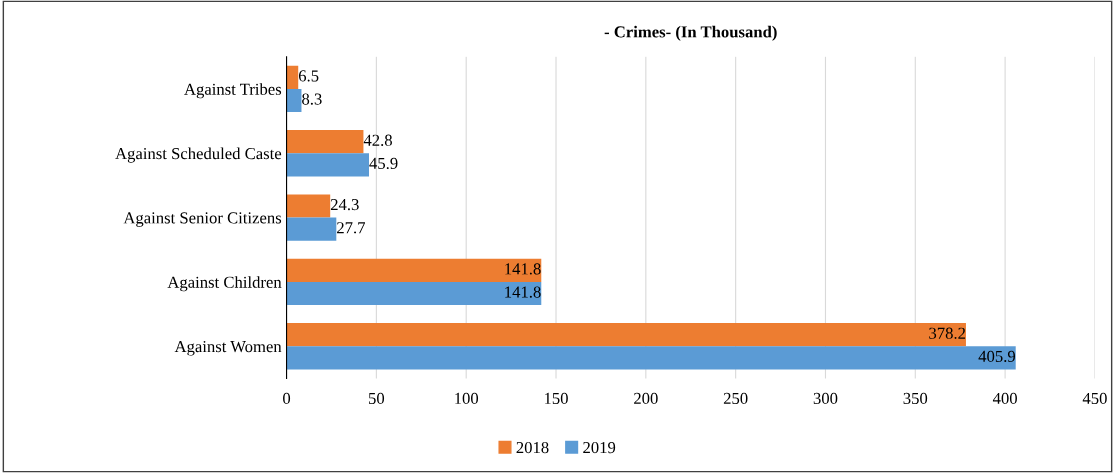 The height and width of the screenshot is (473, 1115). I want to click on legend-label: 2018, so click(532, 447).